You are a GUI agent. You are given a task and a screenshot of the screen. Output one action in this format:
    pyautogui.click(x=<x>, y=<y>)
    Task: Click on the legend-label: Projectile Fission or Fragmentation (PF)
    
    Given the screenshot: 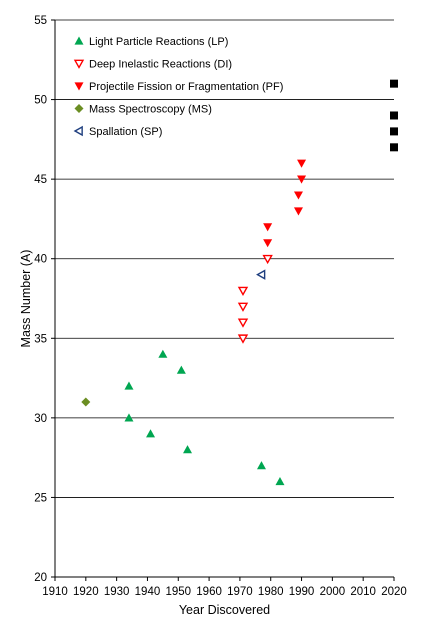 What is the action you would take?
    pyautogui.click(x=186, y=87)
    